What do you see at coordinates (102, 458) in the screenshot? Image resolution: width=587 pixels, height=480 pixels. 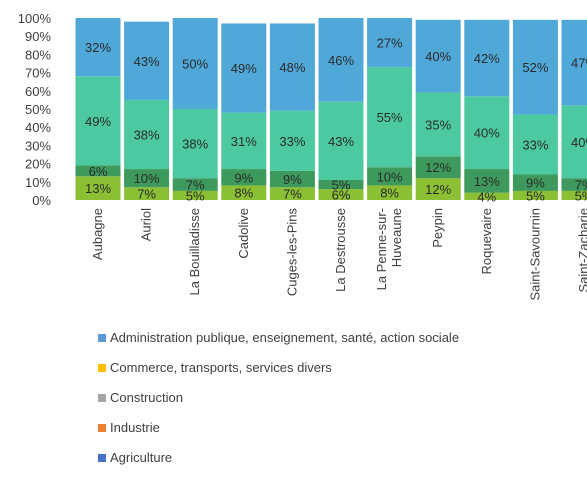 I see `legend-swatch-agriculture` at bounding box center [102, 458].